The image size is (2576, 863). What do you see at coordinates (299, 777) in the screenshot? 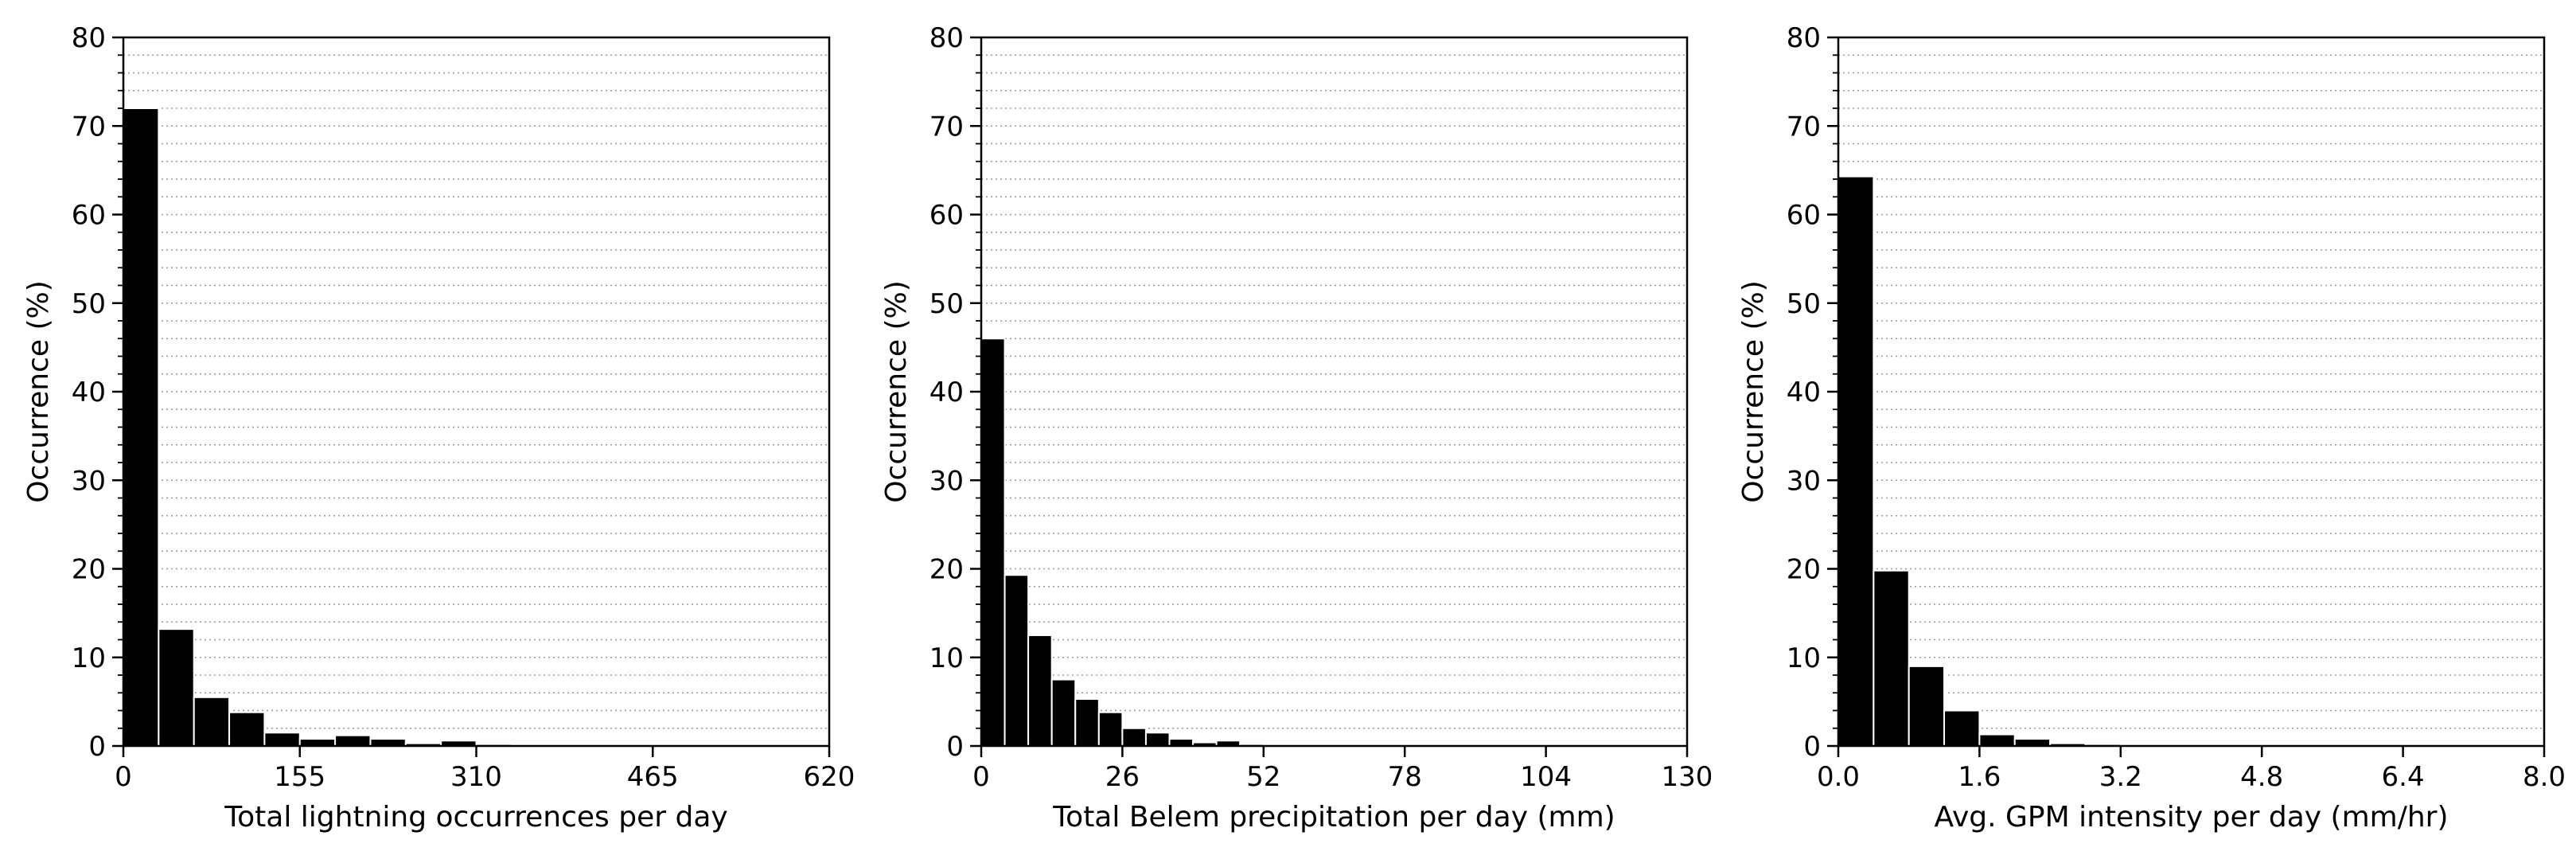
I see `x-tick-label: 155` at bounding box center [299, 777].